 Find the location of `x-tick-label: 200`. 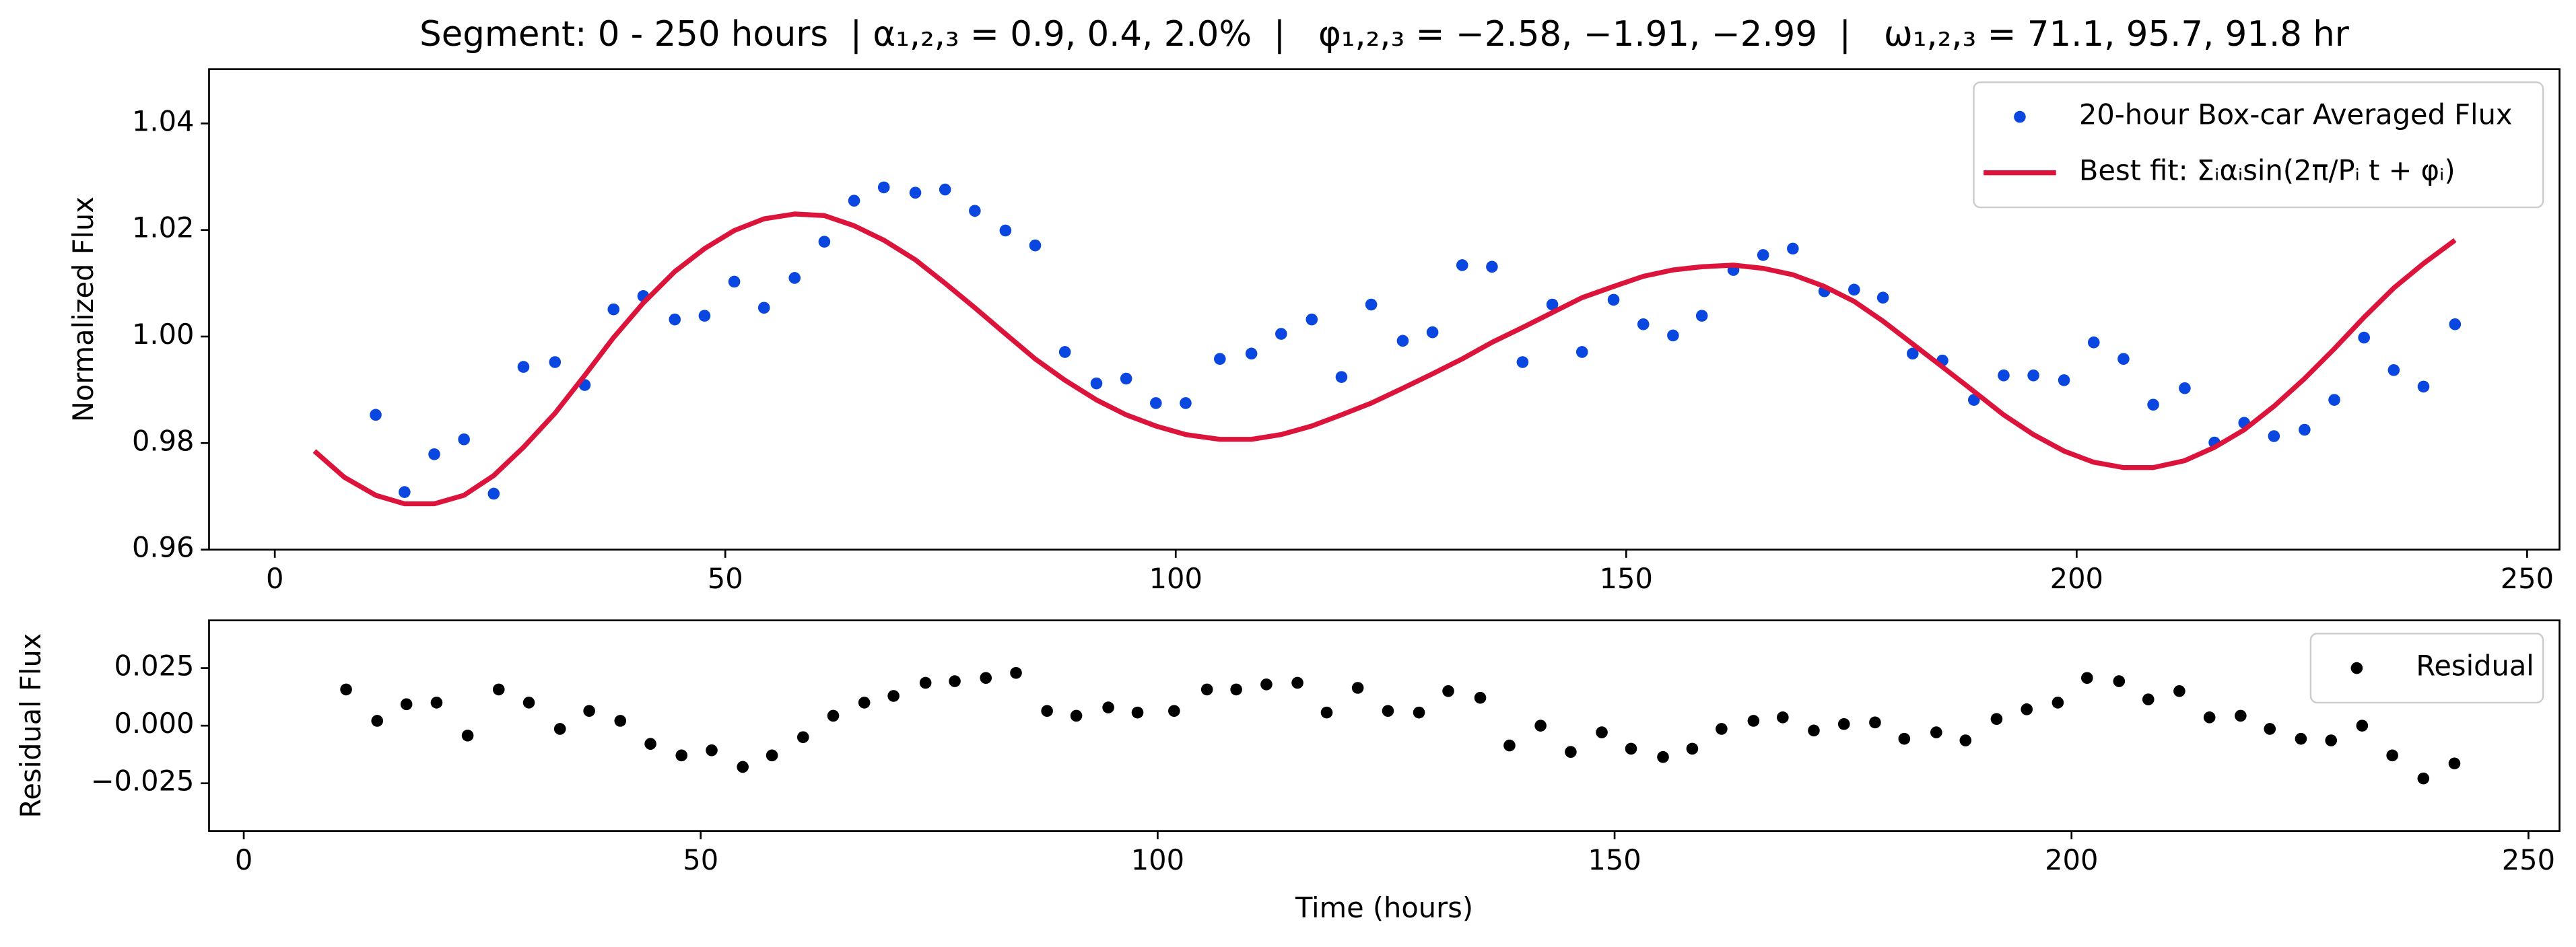

x-tick-label: 200 is located at coordinates (2071, 859).